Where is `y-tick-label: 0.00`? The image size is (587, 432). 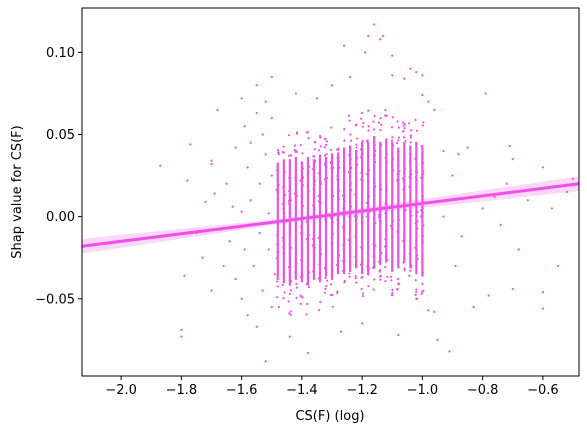 y-tick-label: 0.00 is located at coordinates (60, 217).